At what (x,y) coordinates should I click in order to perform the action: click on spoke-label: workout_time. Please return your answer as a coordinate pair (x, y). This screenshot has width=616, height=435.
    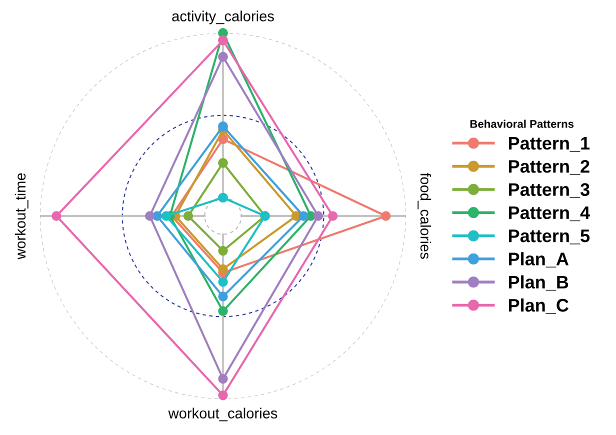
    Looking at the image, I should click on (21, 216).